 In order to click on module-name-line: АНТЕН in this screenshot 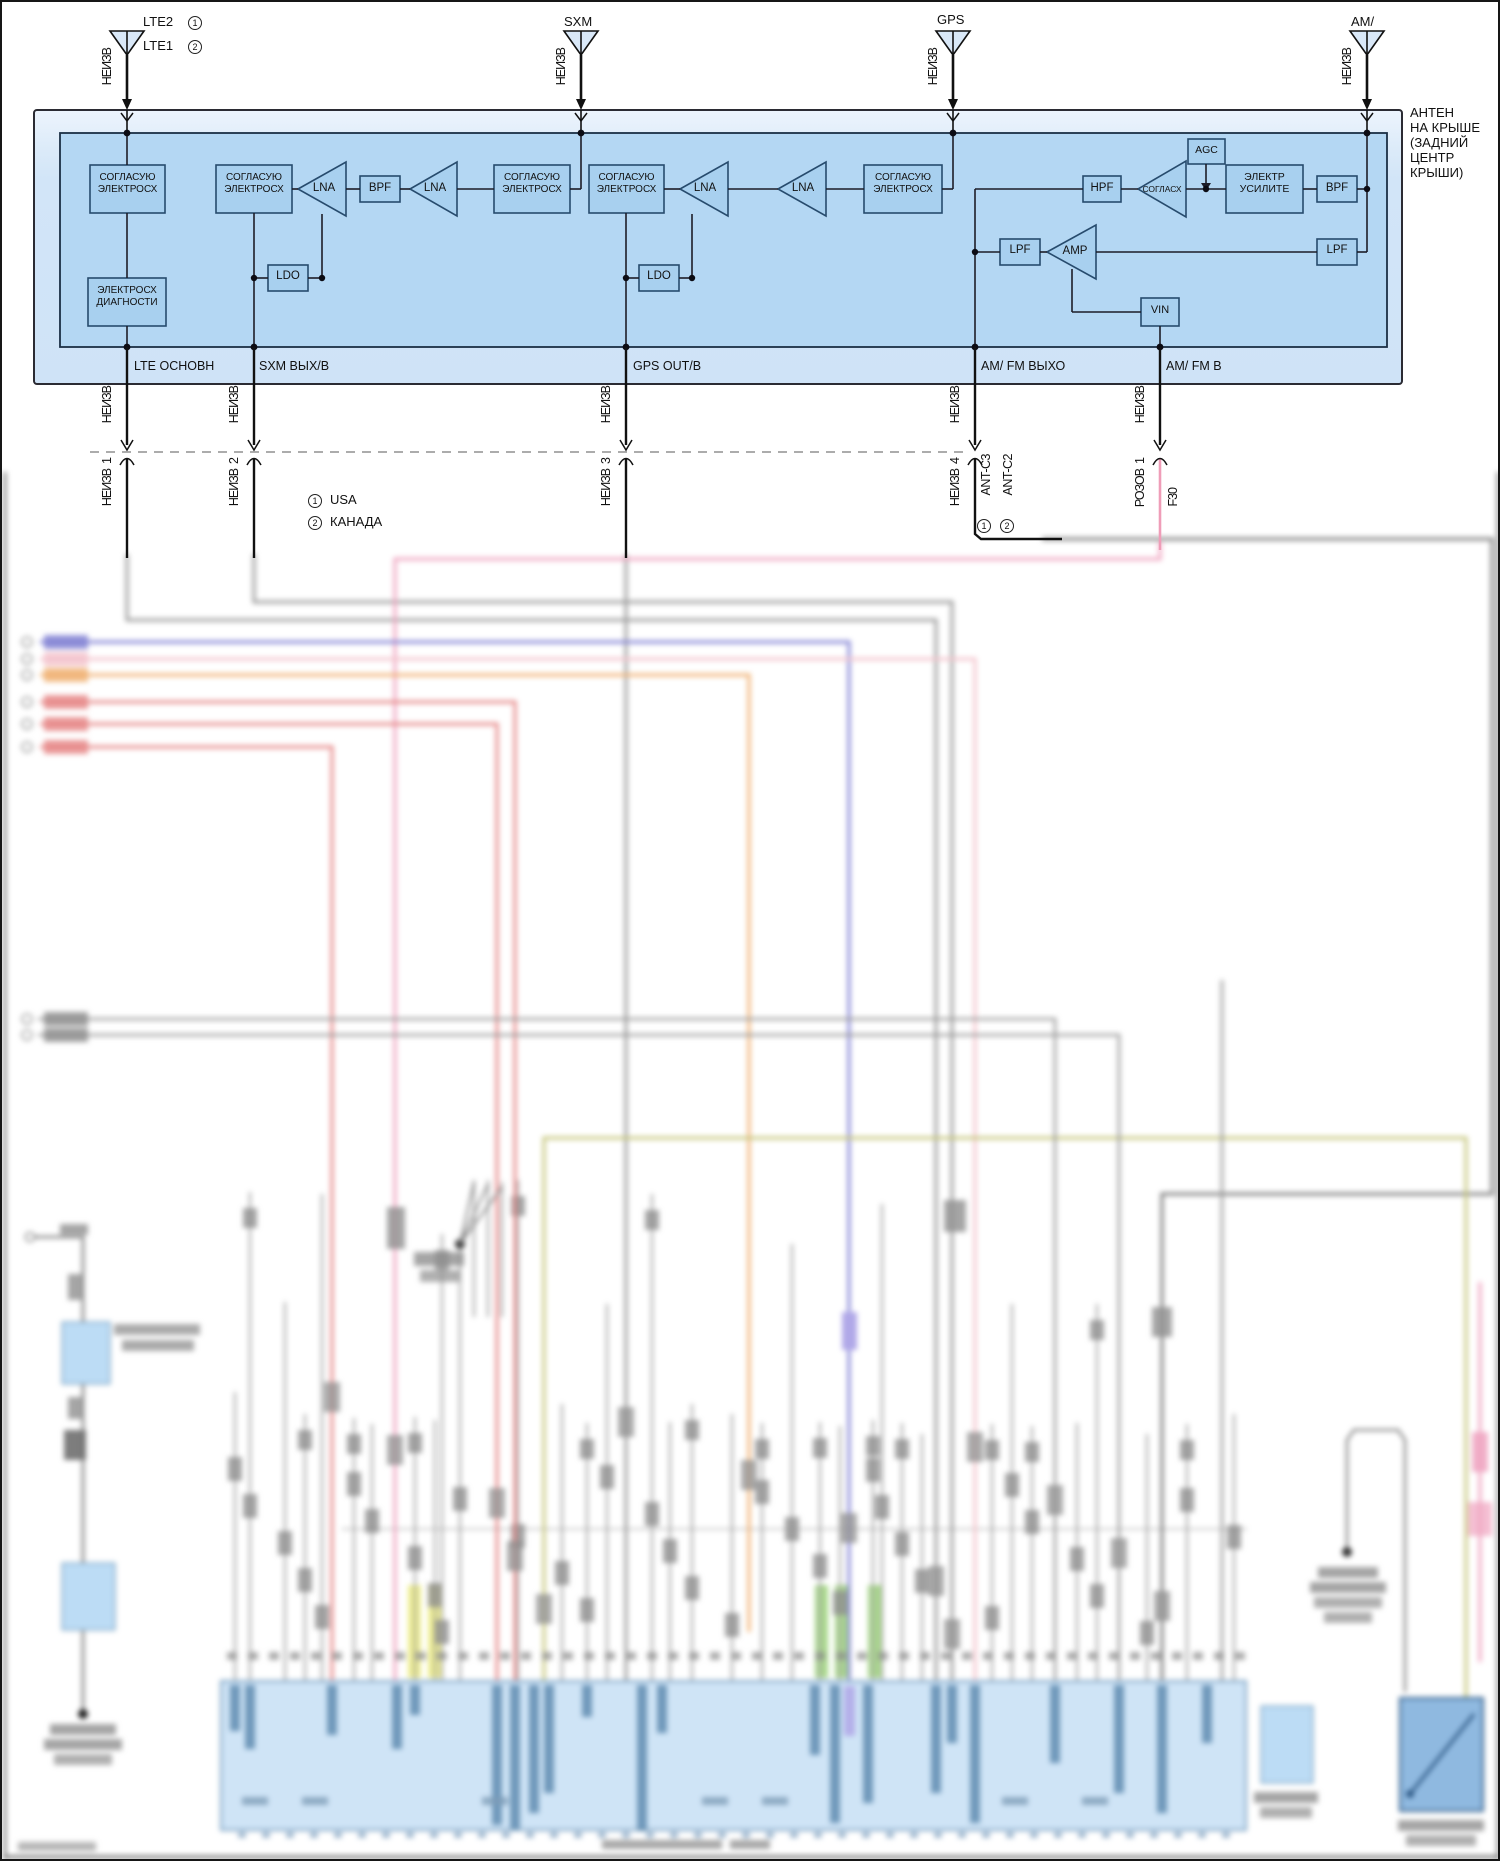, I will do `click(1432, 112)`.